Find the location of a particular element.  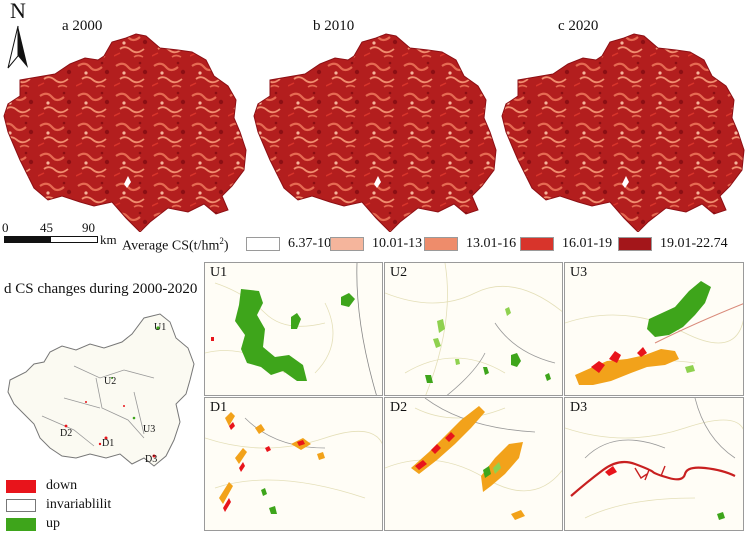

site-label-d2: D2 is located at coordinates (66, 433).